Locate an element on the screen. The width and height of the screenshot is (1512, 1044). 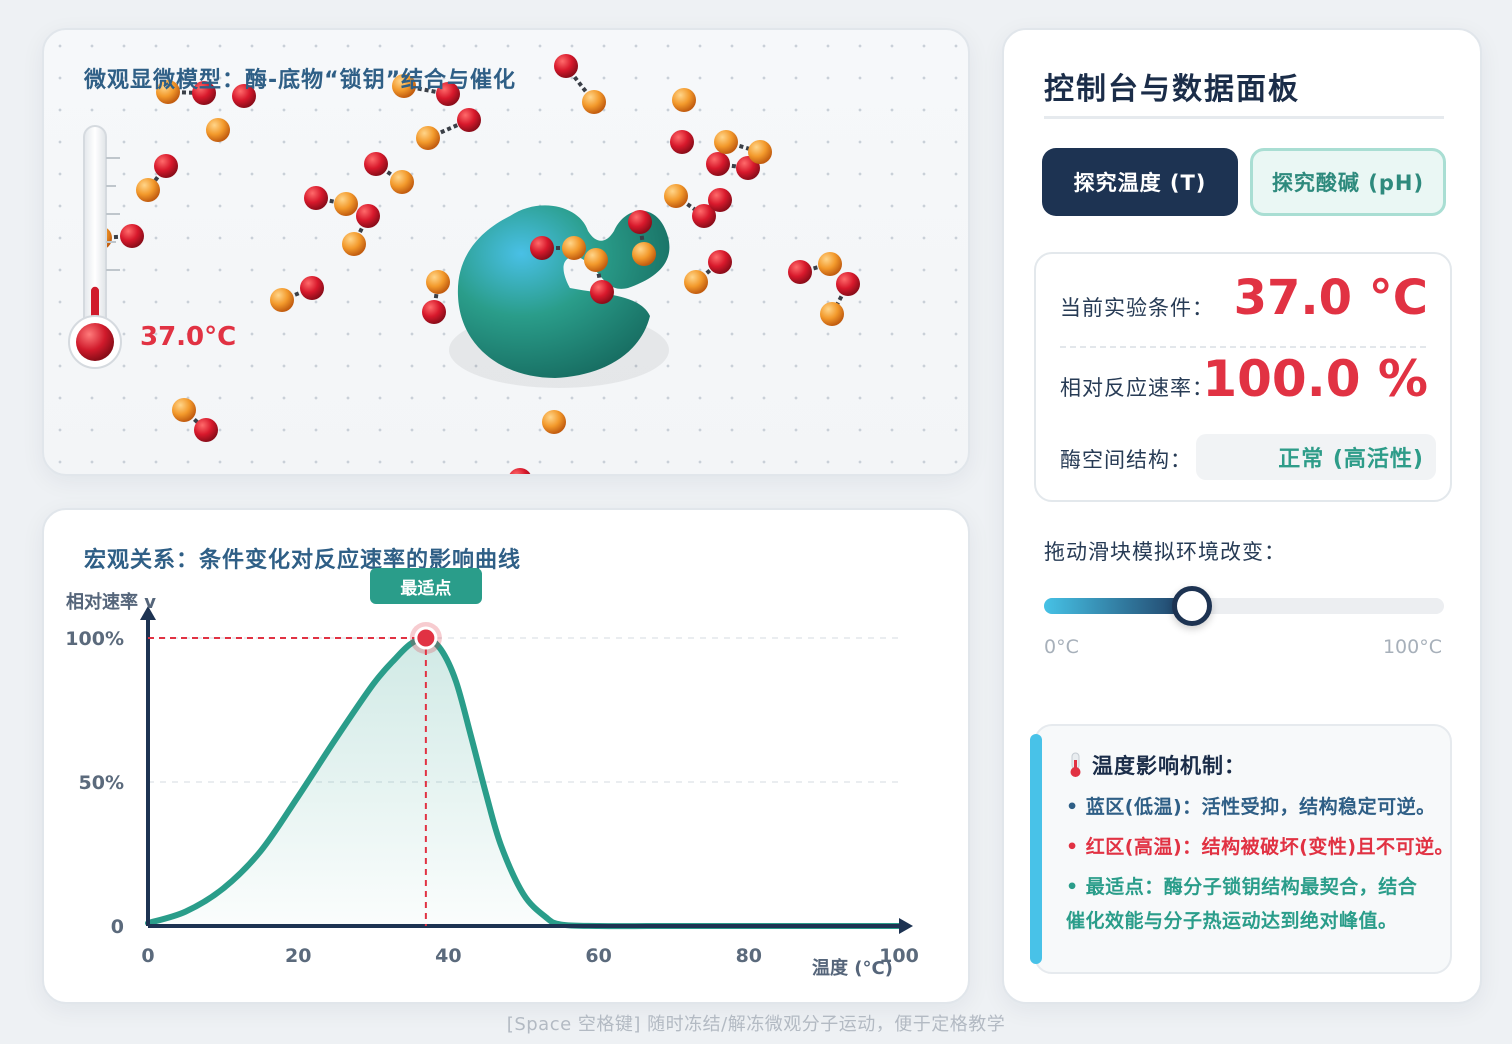
keyboard-hint: [Space 空格键] 随时冻结/解冻微观分子运动，便于定格教学 is located at coordinates (756, 1024).